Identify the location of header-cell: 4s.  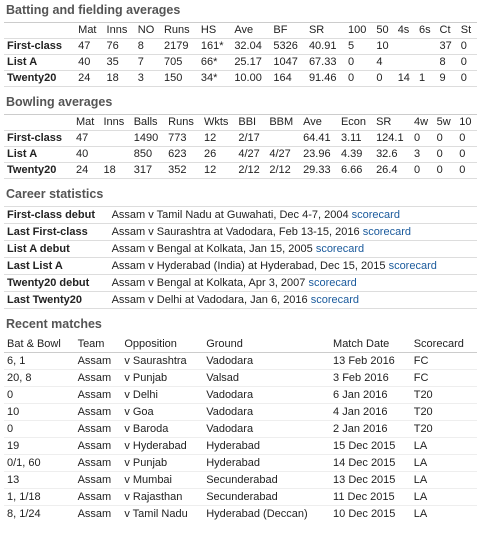
(405, 30).